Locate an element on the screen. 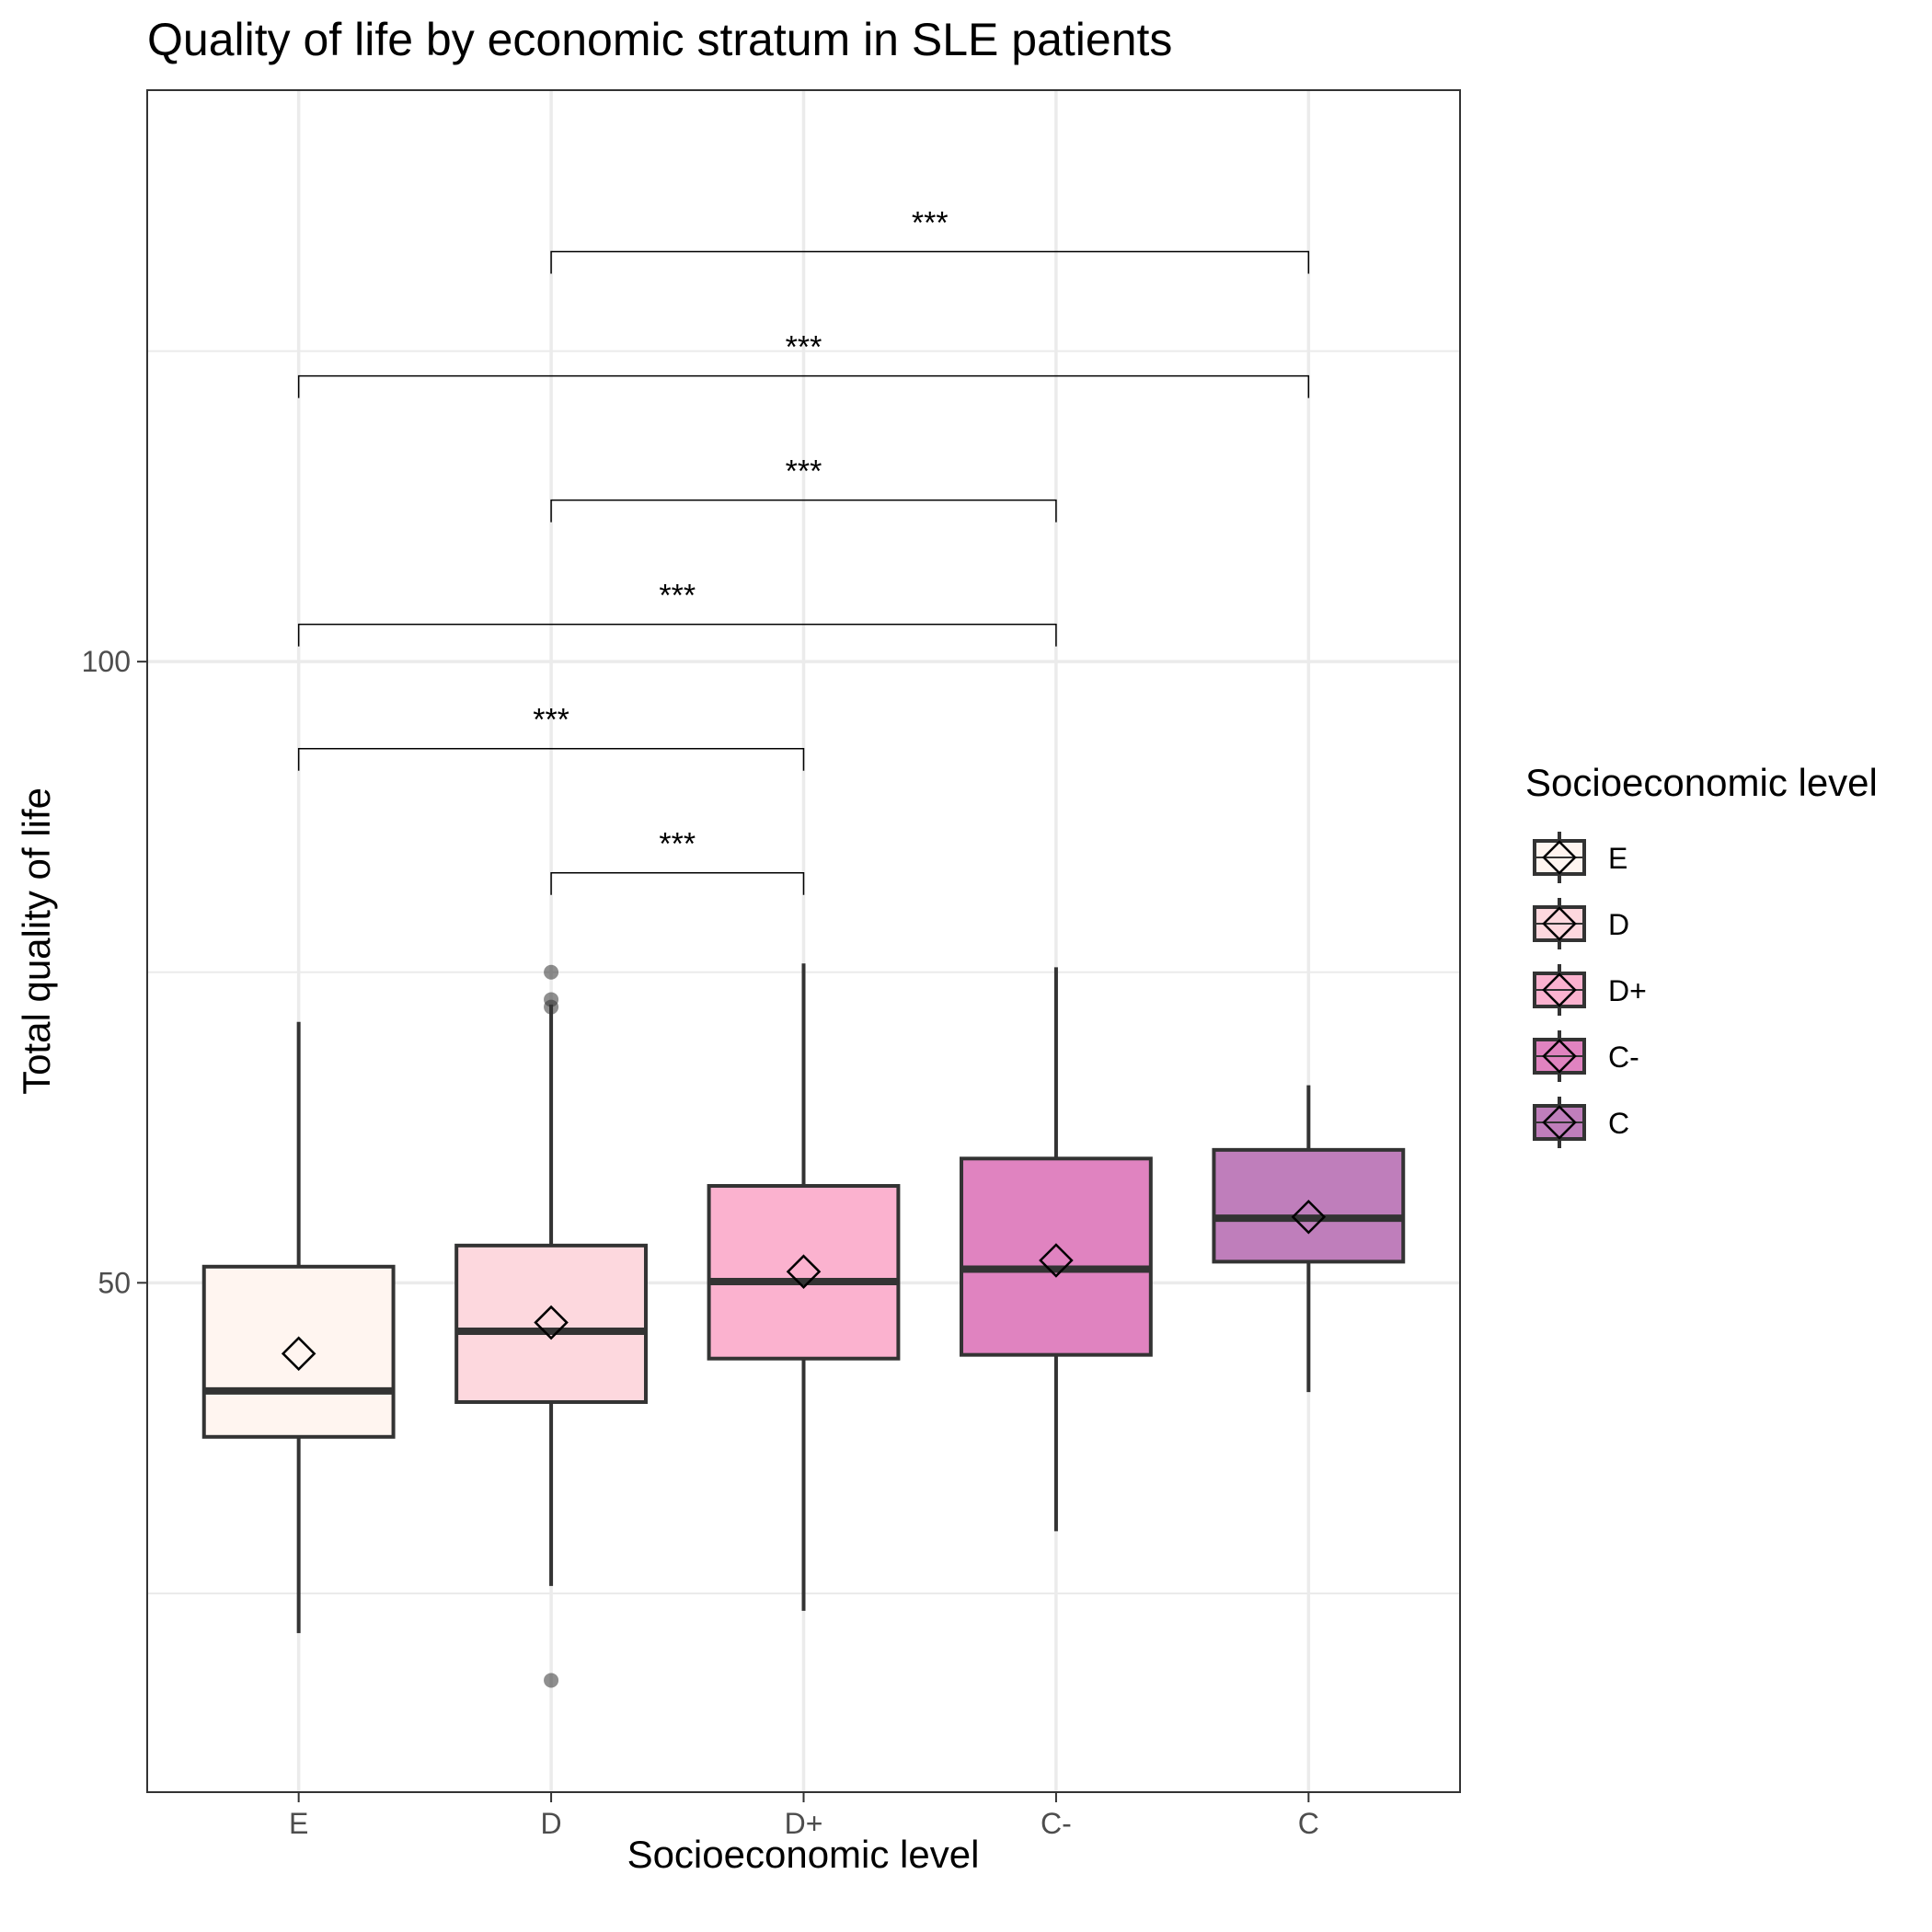 This screenshot has height=1932, width=1932. x-tick-label-1: D is located at coordinates (551, 1823).